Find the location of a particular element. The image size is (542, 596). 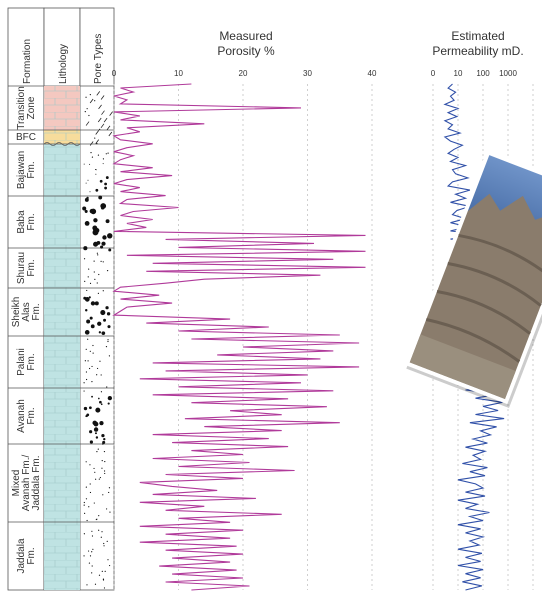

formation-header: Formation is located at coordinates (27, 61).